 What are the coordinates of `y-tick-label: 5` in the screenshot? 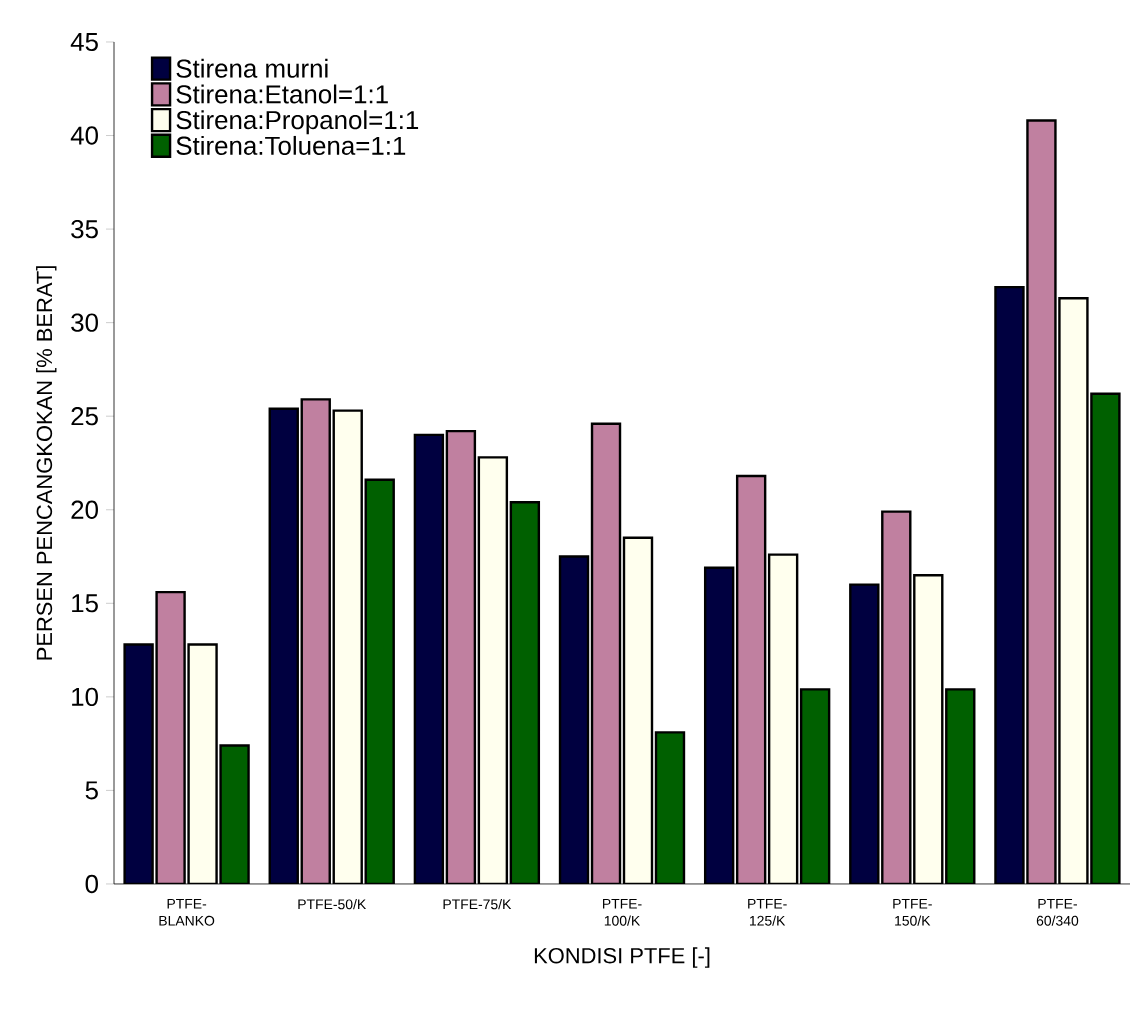 It's located at (91, 790).